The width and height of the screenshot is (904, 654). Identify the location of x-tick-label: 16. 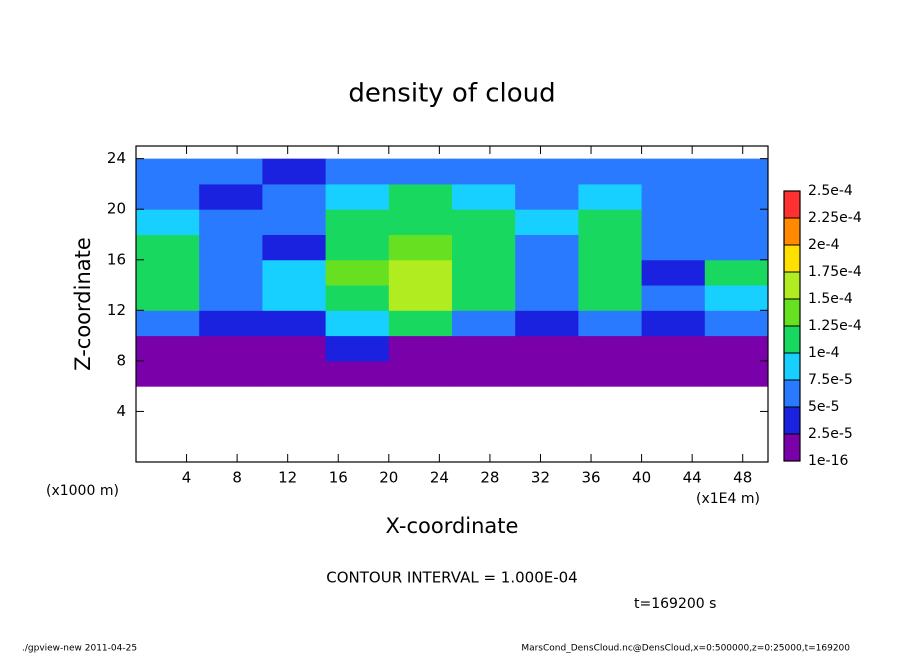
(338, 478).